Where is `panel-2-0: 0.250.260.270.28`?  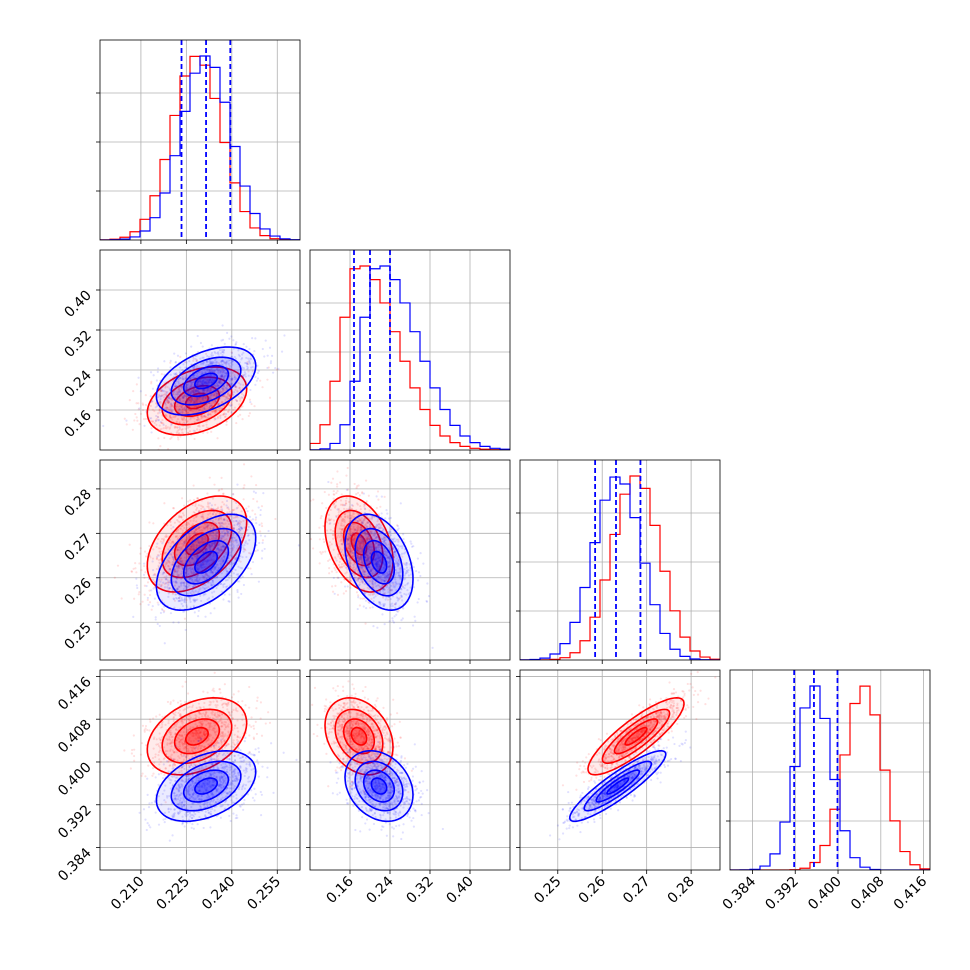
panel-2-0: 0.250.260.270.28 is located at coordinates (181, 561).